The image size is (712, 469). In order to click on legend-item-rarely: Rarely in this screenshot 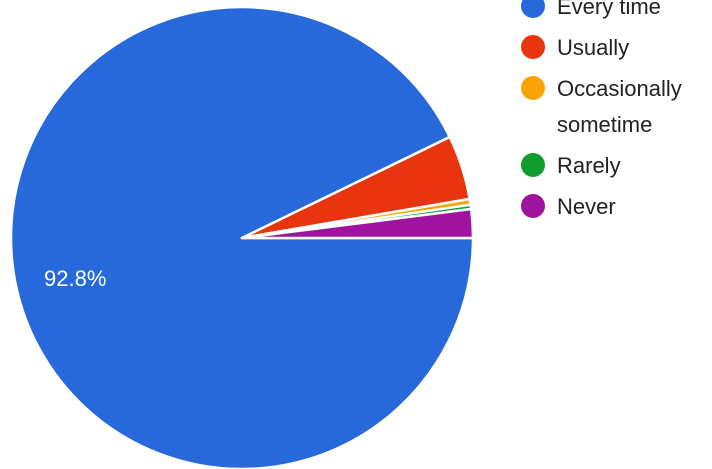, I will do `click(571, 165)`.